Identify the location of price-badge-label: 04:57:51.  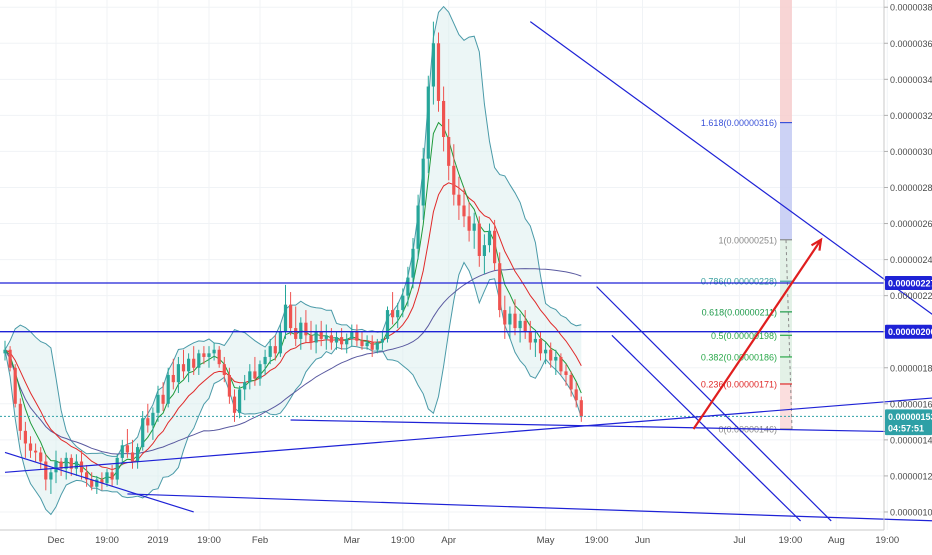
(906, 429).